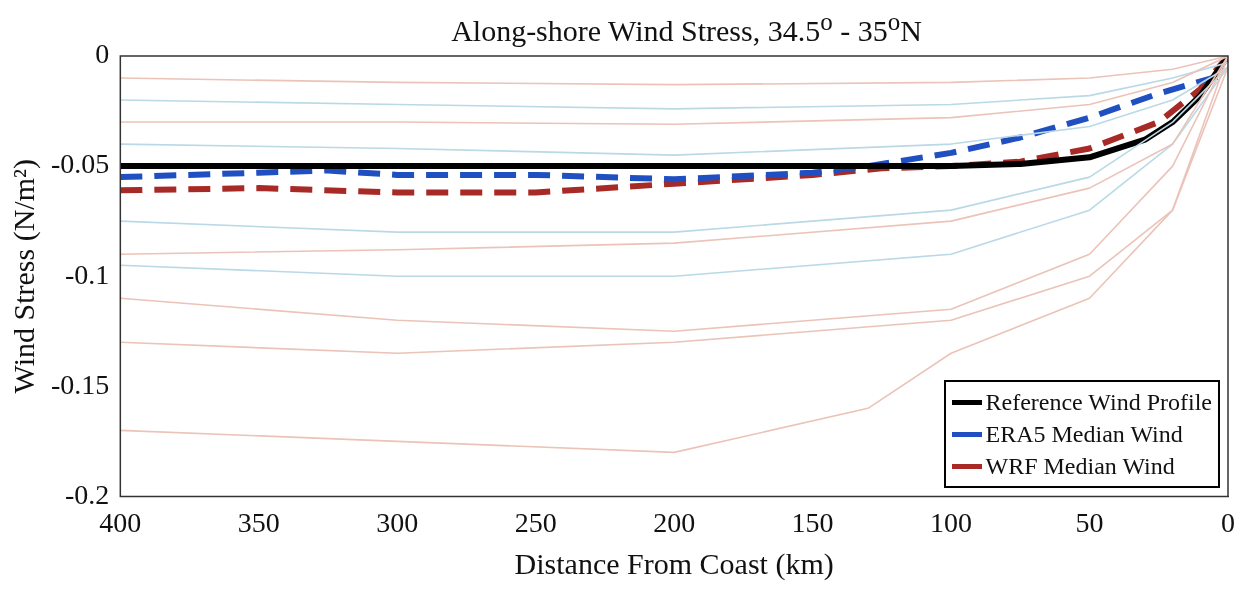 The height and width of the screenshot is (592, 1238). I want to click on x-tick-label: 300, so click(397, 522).